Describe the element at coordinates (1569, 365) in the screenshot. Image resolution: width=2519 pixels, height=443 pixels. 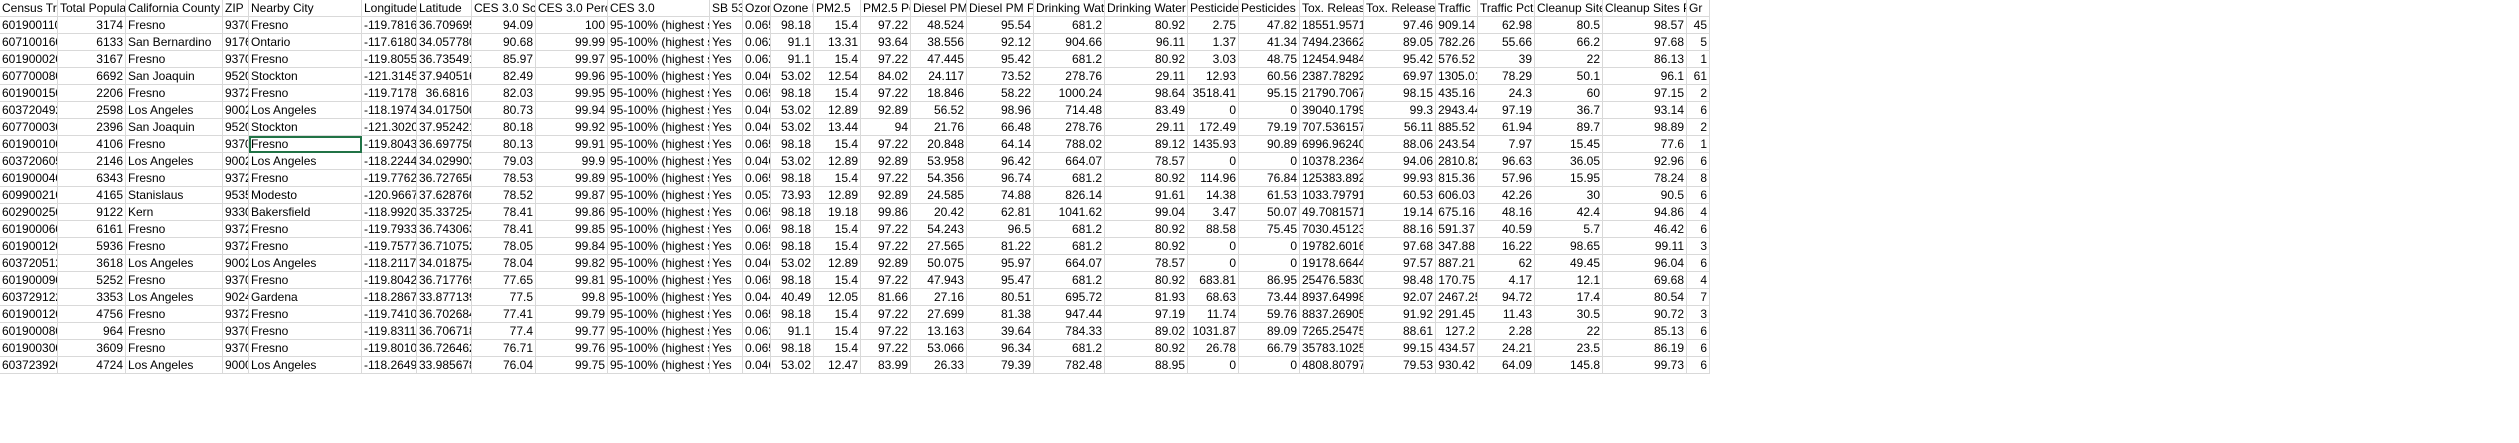
I see `table-cell: 145.8` at that location.